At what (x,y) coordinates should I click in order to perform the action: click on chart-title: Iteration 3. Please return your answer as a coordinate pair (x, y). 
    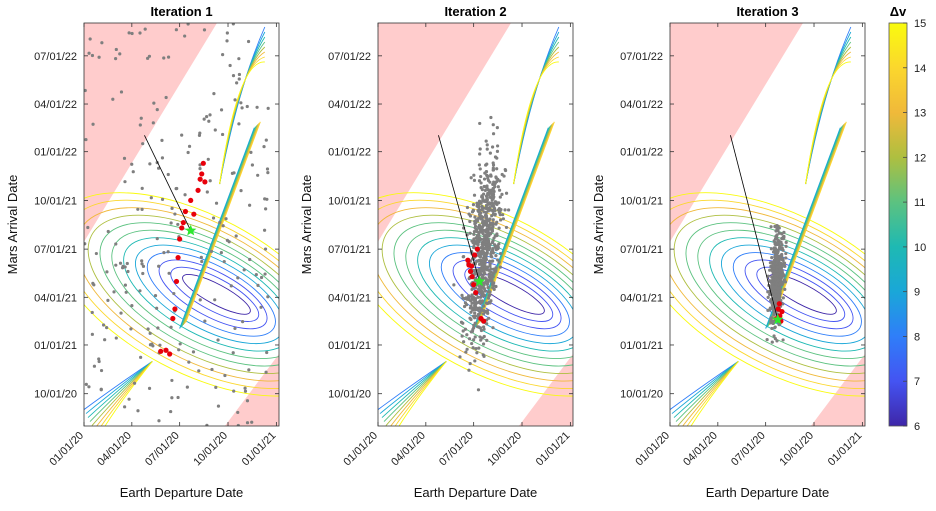
    Looking at the image, I should click on (767, 11).